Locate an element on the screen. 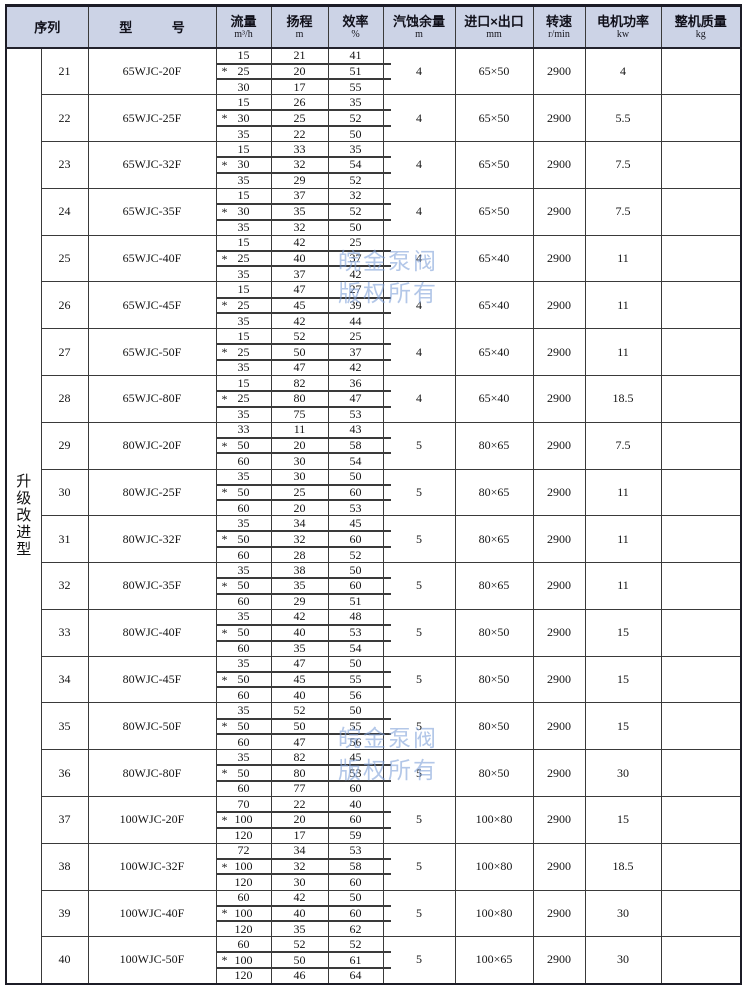 This screenshot has width=750, height=995. eff-value-cell: 39 is located at coordinates (359, 305).